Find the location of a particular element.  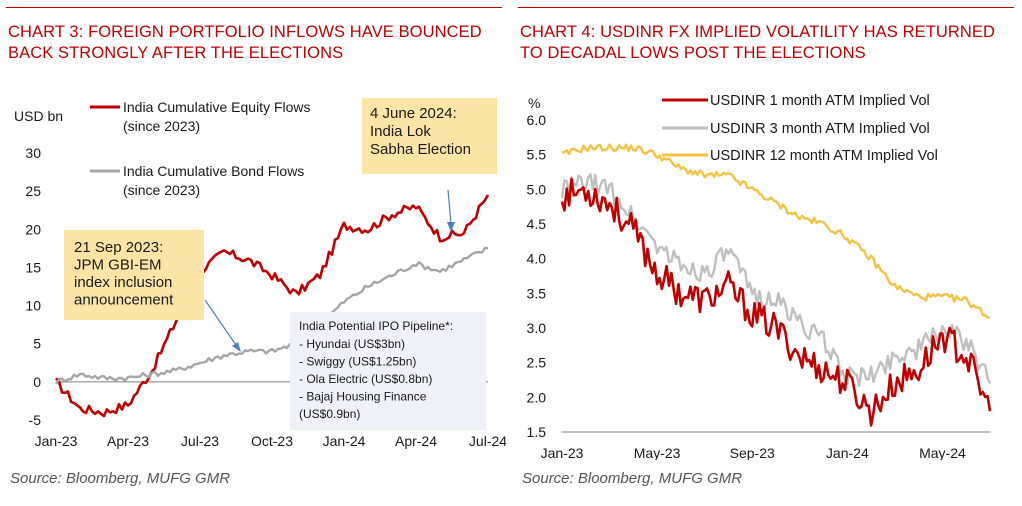

y-tick-label: 2.0 is located at coordinates (537, 397).